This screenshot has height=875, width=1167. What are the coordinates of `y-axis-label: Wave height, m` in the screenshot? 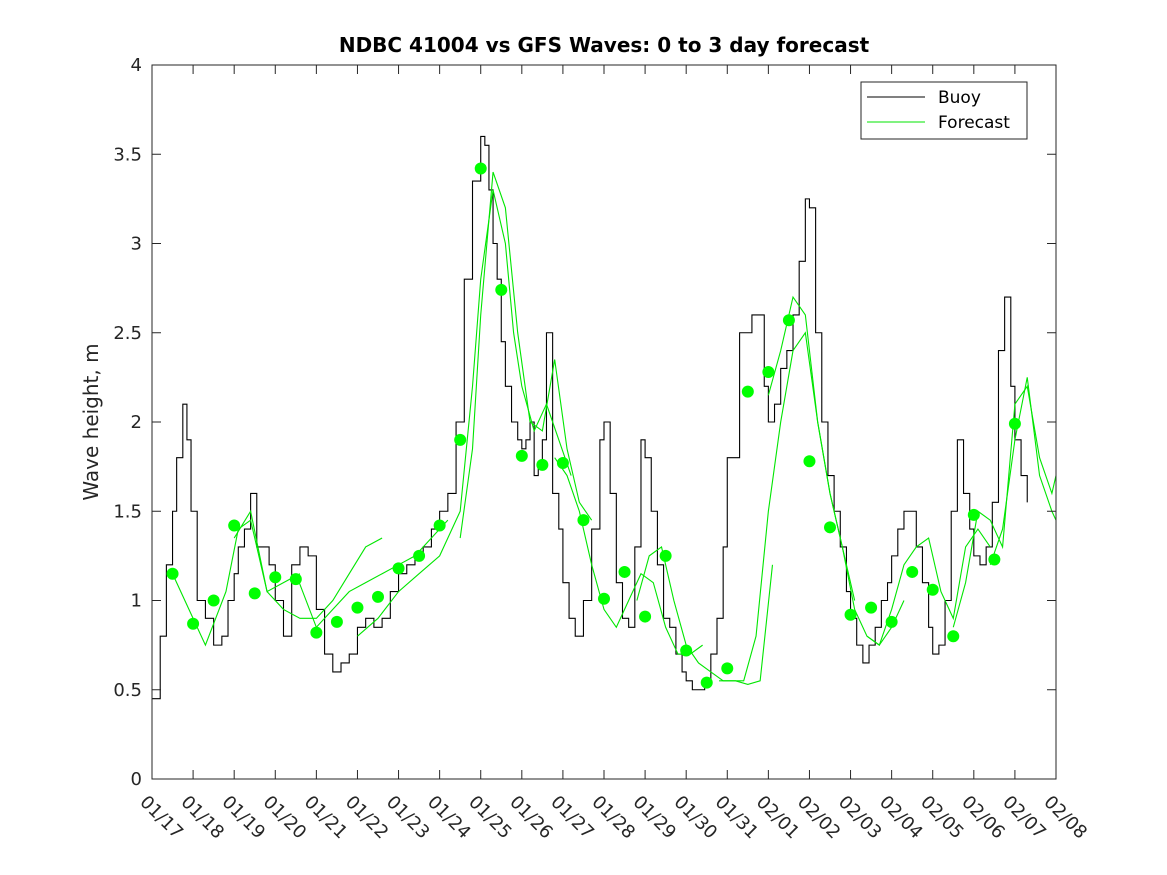 It's located at (91, 421).